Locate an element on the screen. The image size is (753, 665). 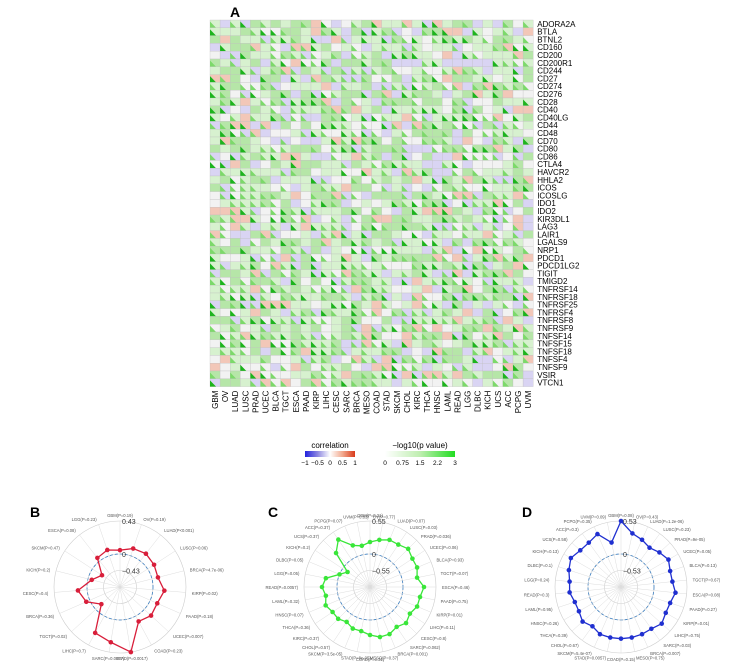
radar-axis-label: PAAD(P=0.27) is located at coordinates (703, 609).